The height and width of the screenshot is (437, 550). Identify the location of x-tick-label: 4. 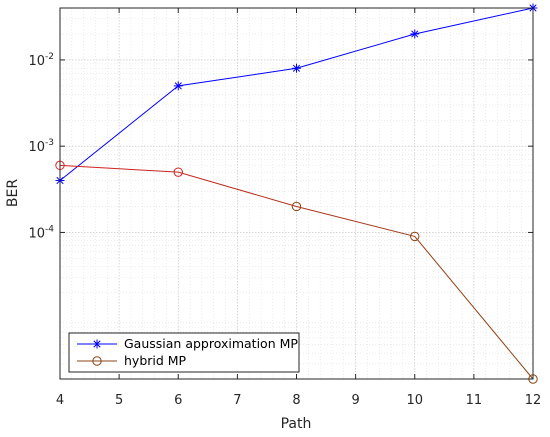
(60, 400).